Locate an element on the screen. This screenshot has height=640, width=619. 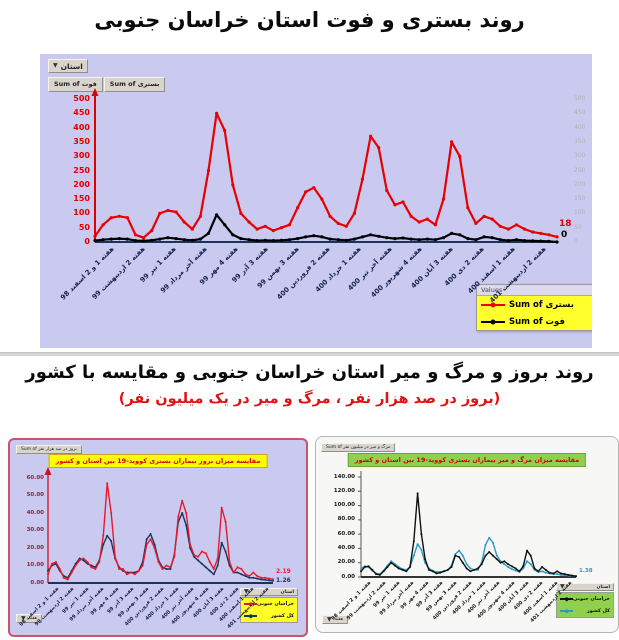
y-tick-label: 120.00 is located at coordinates (344, 490).